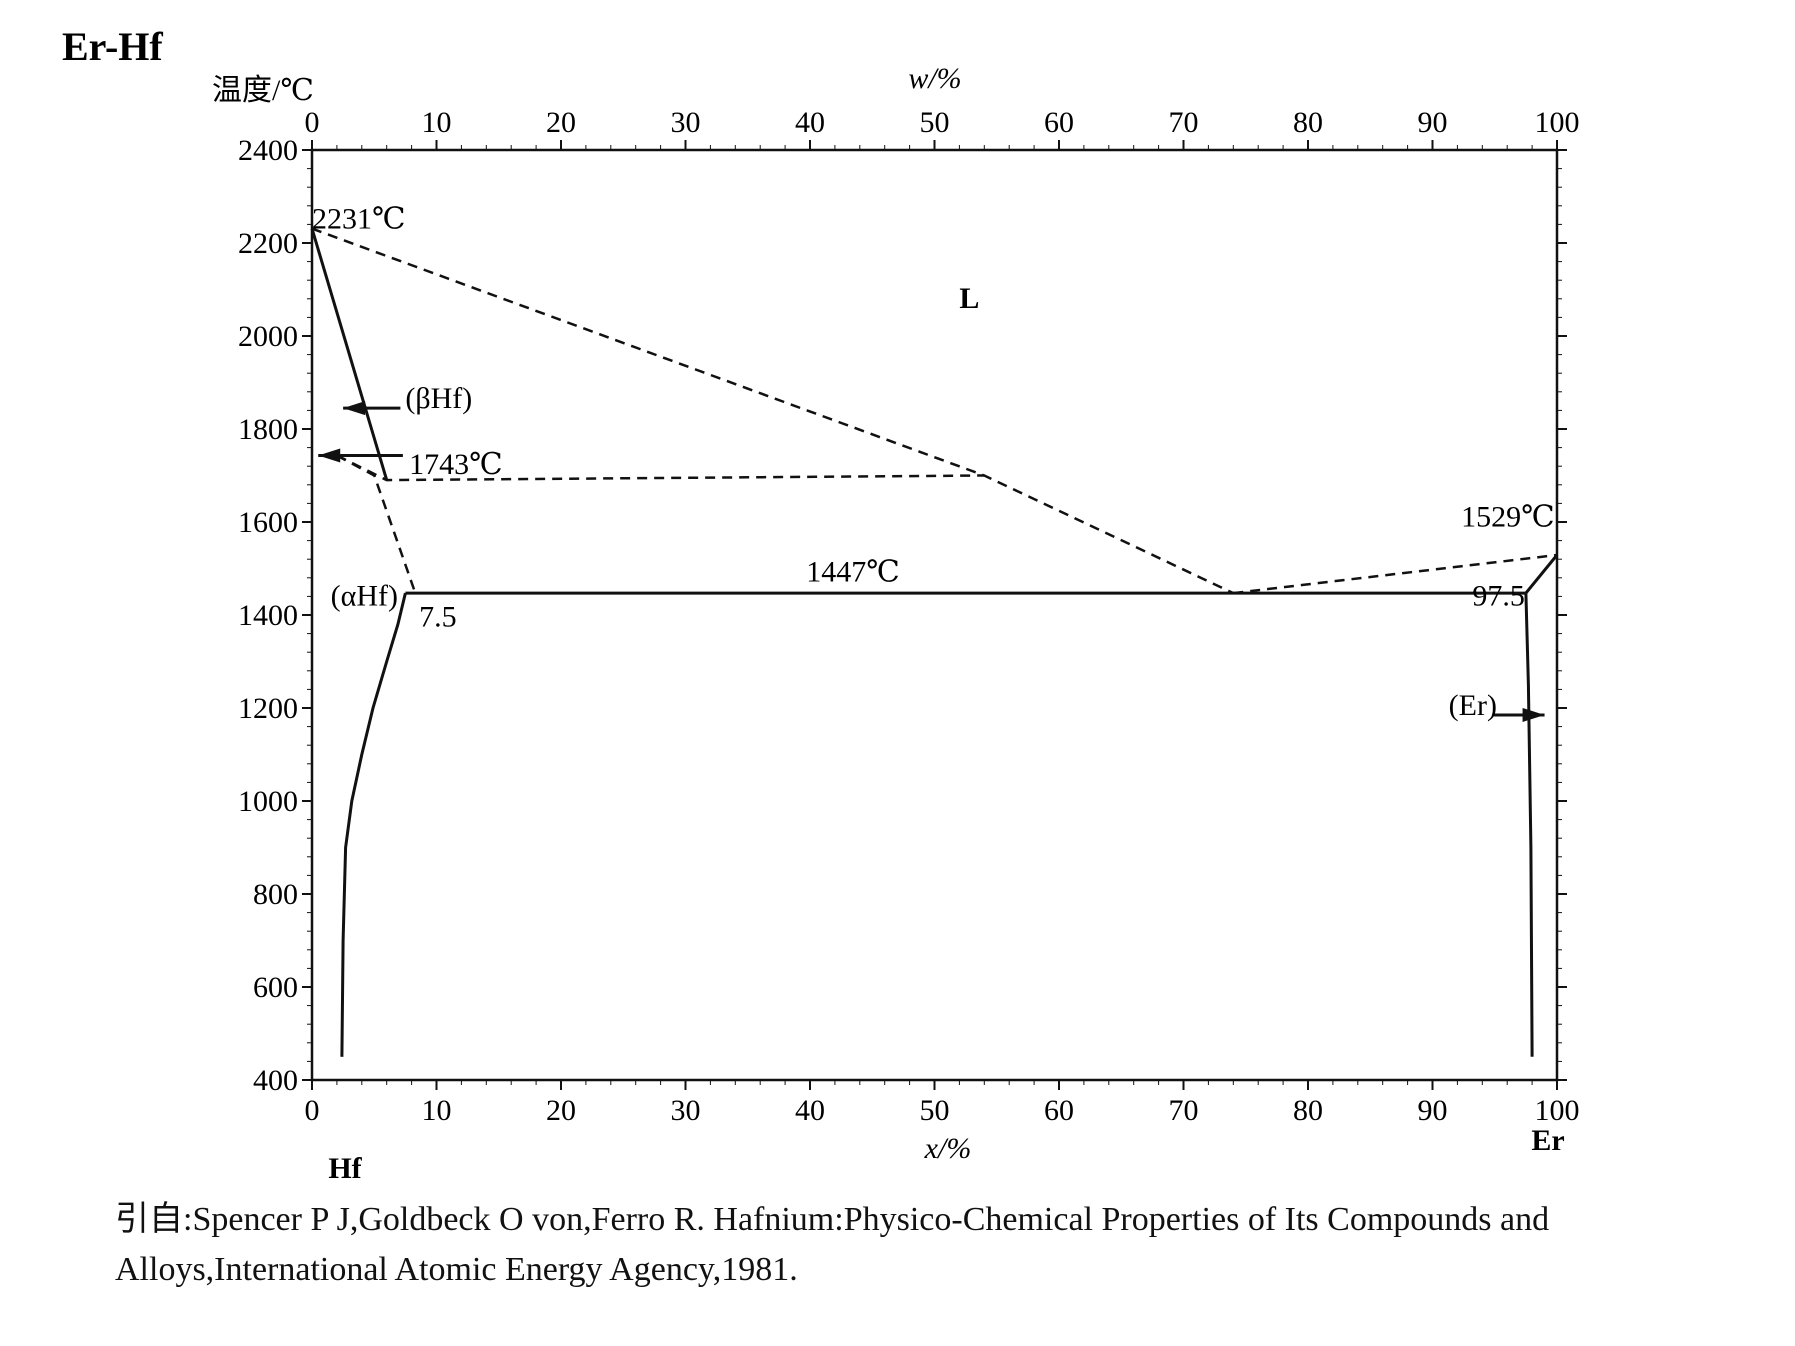  What do you see at coordinates (268, 243) in the screenshot?
I see `y-tick-label: 2200` at bounding box center [268, 243].